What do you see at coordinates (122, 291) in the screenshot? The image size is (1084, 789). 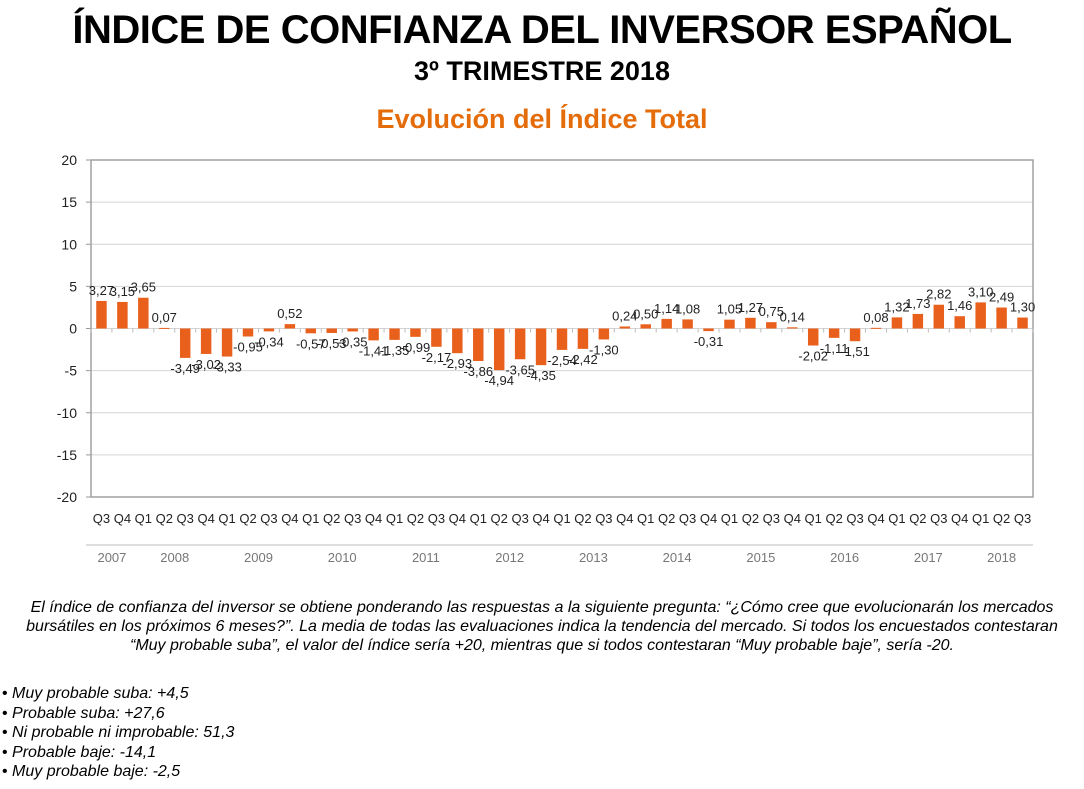 I see `data-label: 3,15` at bounding box center [122, 291].